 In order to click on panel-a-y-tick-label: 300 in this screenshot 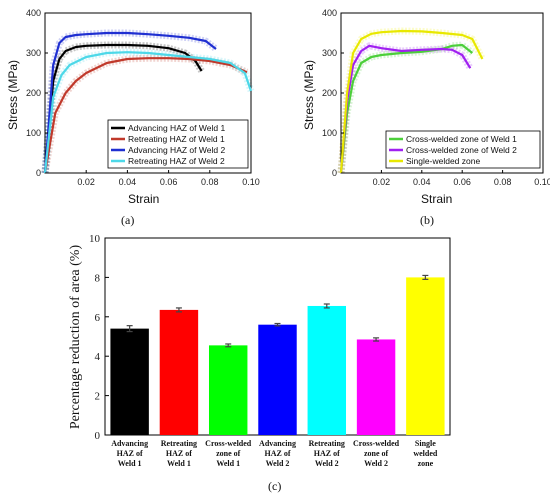, I will do `click(33, 53)`.